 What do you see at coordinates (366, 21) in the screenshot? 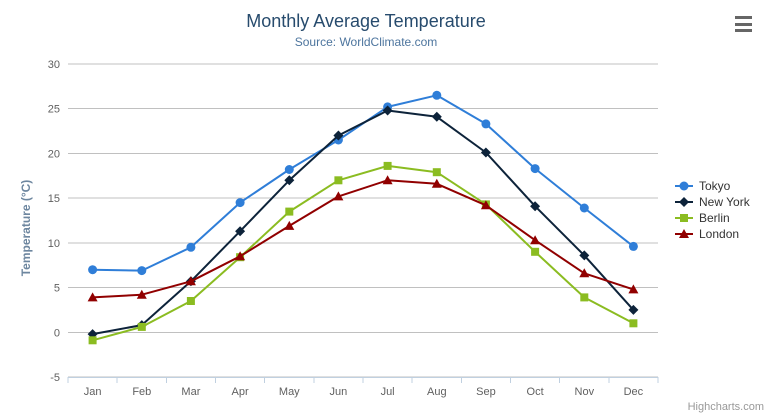
I see `chart-title: Monthly Average Temperature` at bounding box center [366, 21].